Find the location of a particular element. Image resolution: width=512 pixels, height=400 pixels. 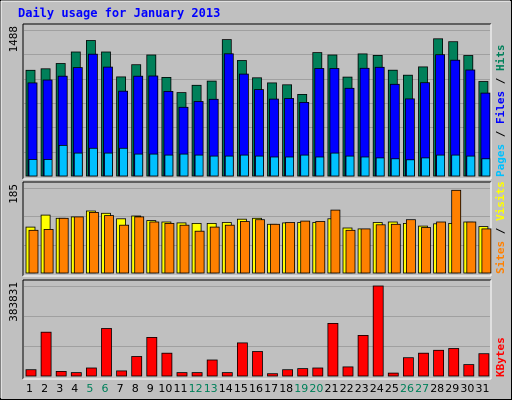

x-tick-label: 25 is located at coordinates (392, 388).